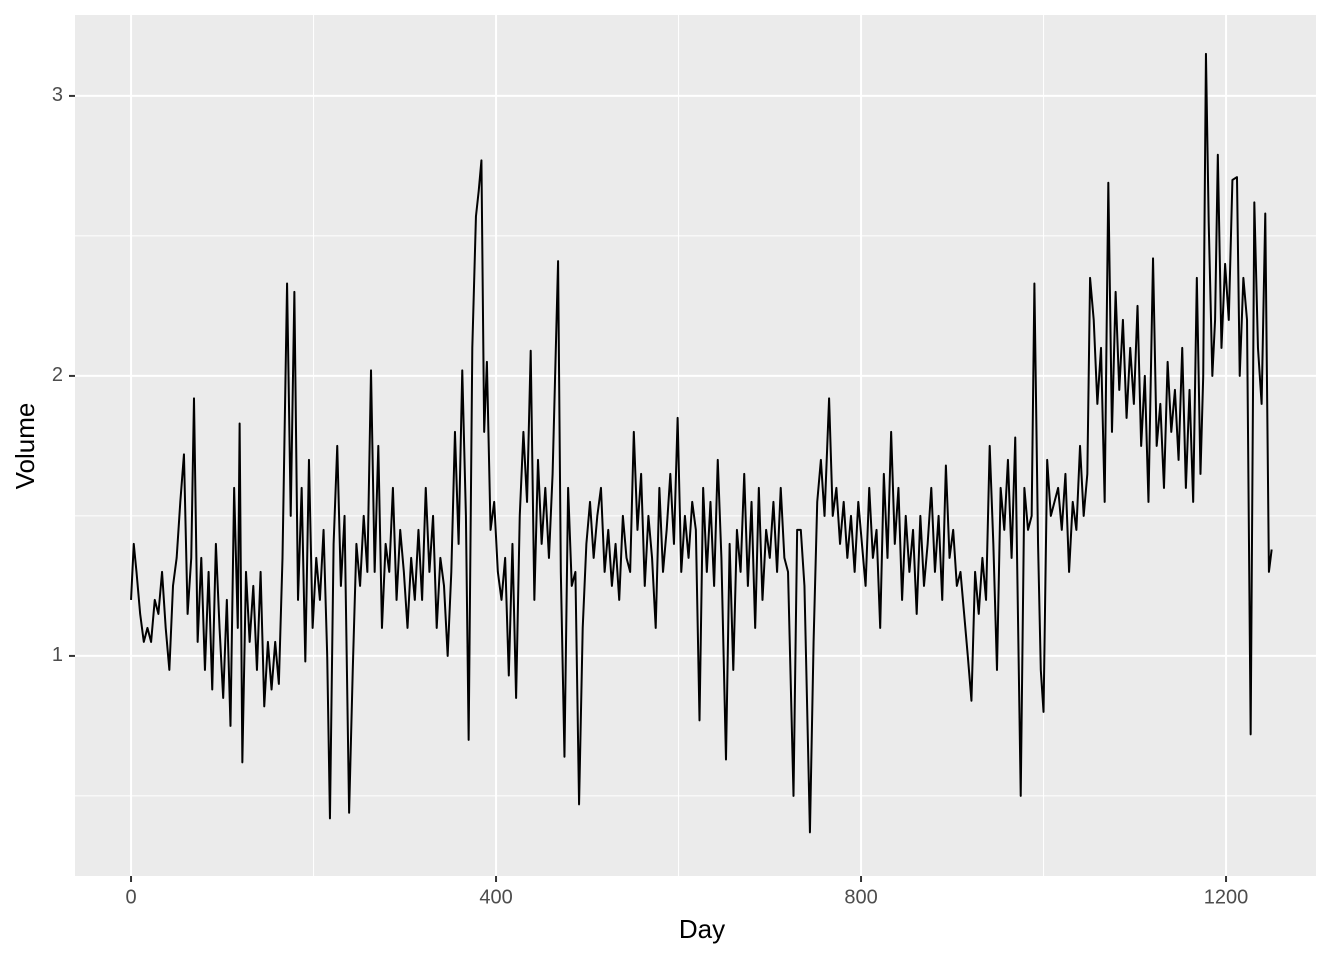  I want to click on x-tick-label: 0, so click(130, 897).